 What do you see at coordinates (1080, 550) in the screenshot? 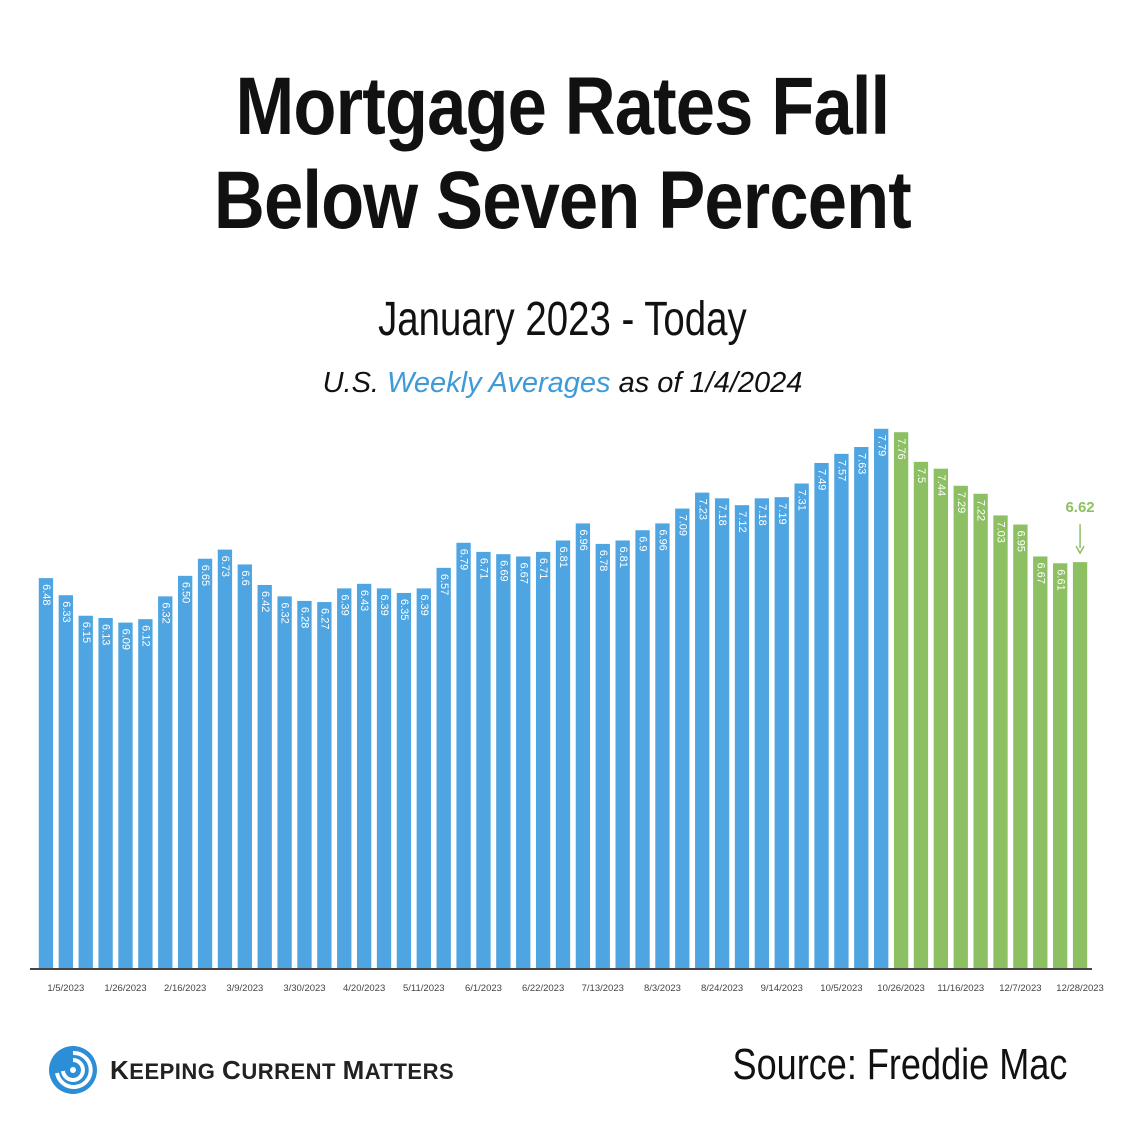
I see `arrow-down-icon` at bounding box center [1080, 550].